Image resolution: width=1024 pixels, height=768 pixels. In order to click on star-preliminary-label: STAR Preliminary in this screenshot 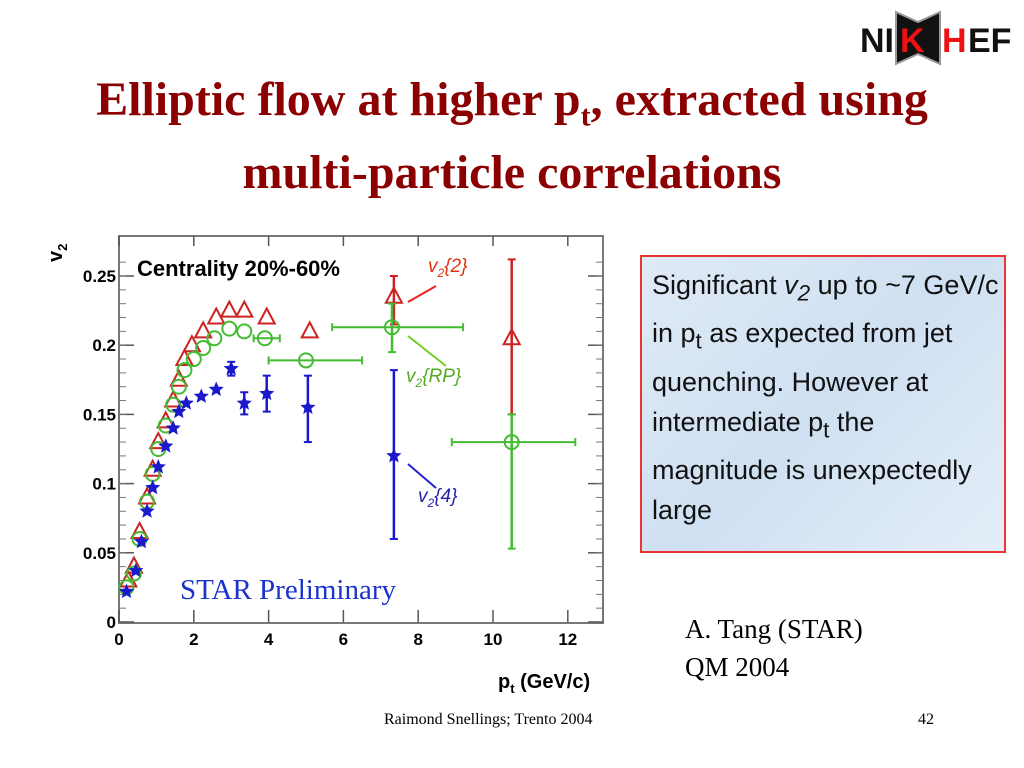, I will do `click(288, 590)`.